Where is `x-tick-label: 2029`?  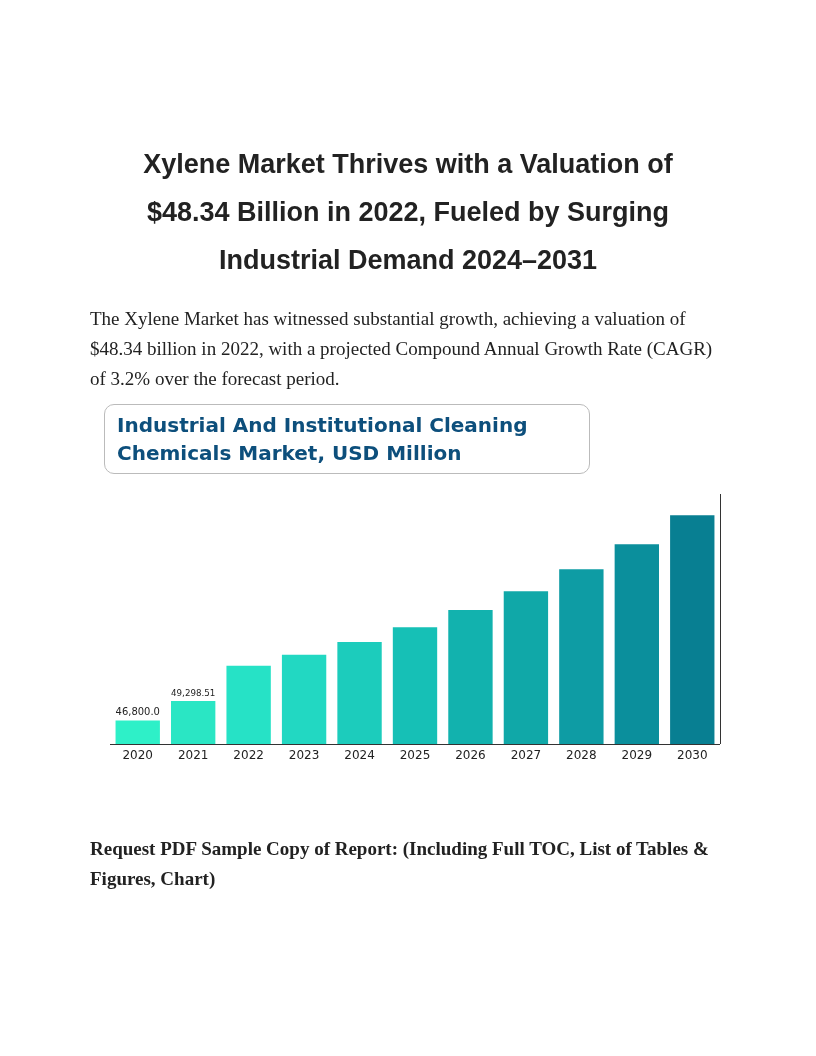
x-tick-label: 2029 is located at coordinates (637, 755).